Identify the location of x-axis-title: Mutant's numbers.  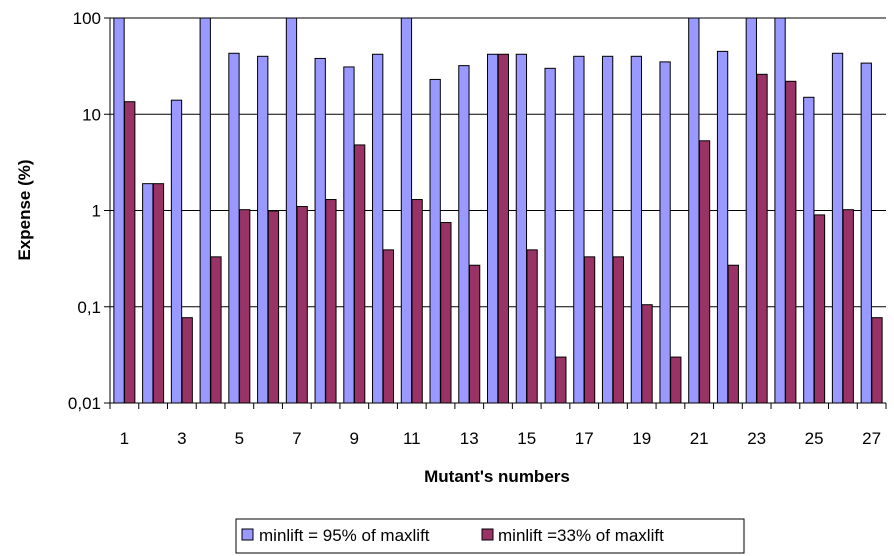
(497, 476).